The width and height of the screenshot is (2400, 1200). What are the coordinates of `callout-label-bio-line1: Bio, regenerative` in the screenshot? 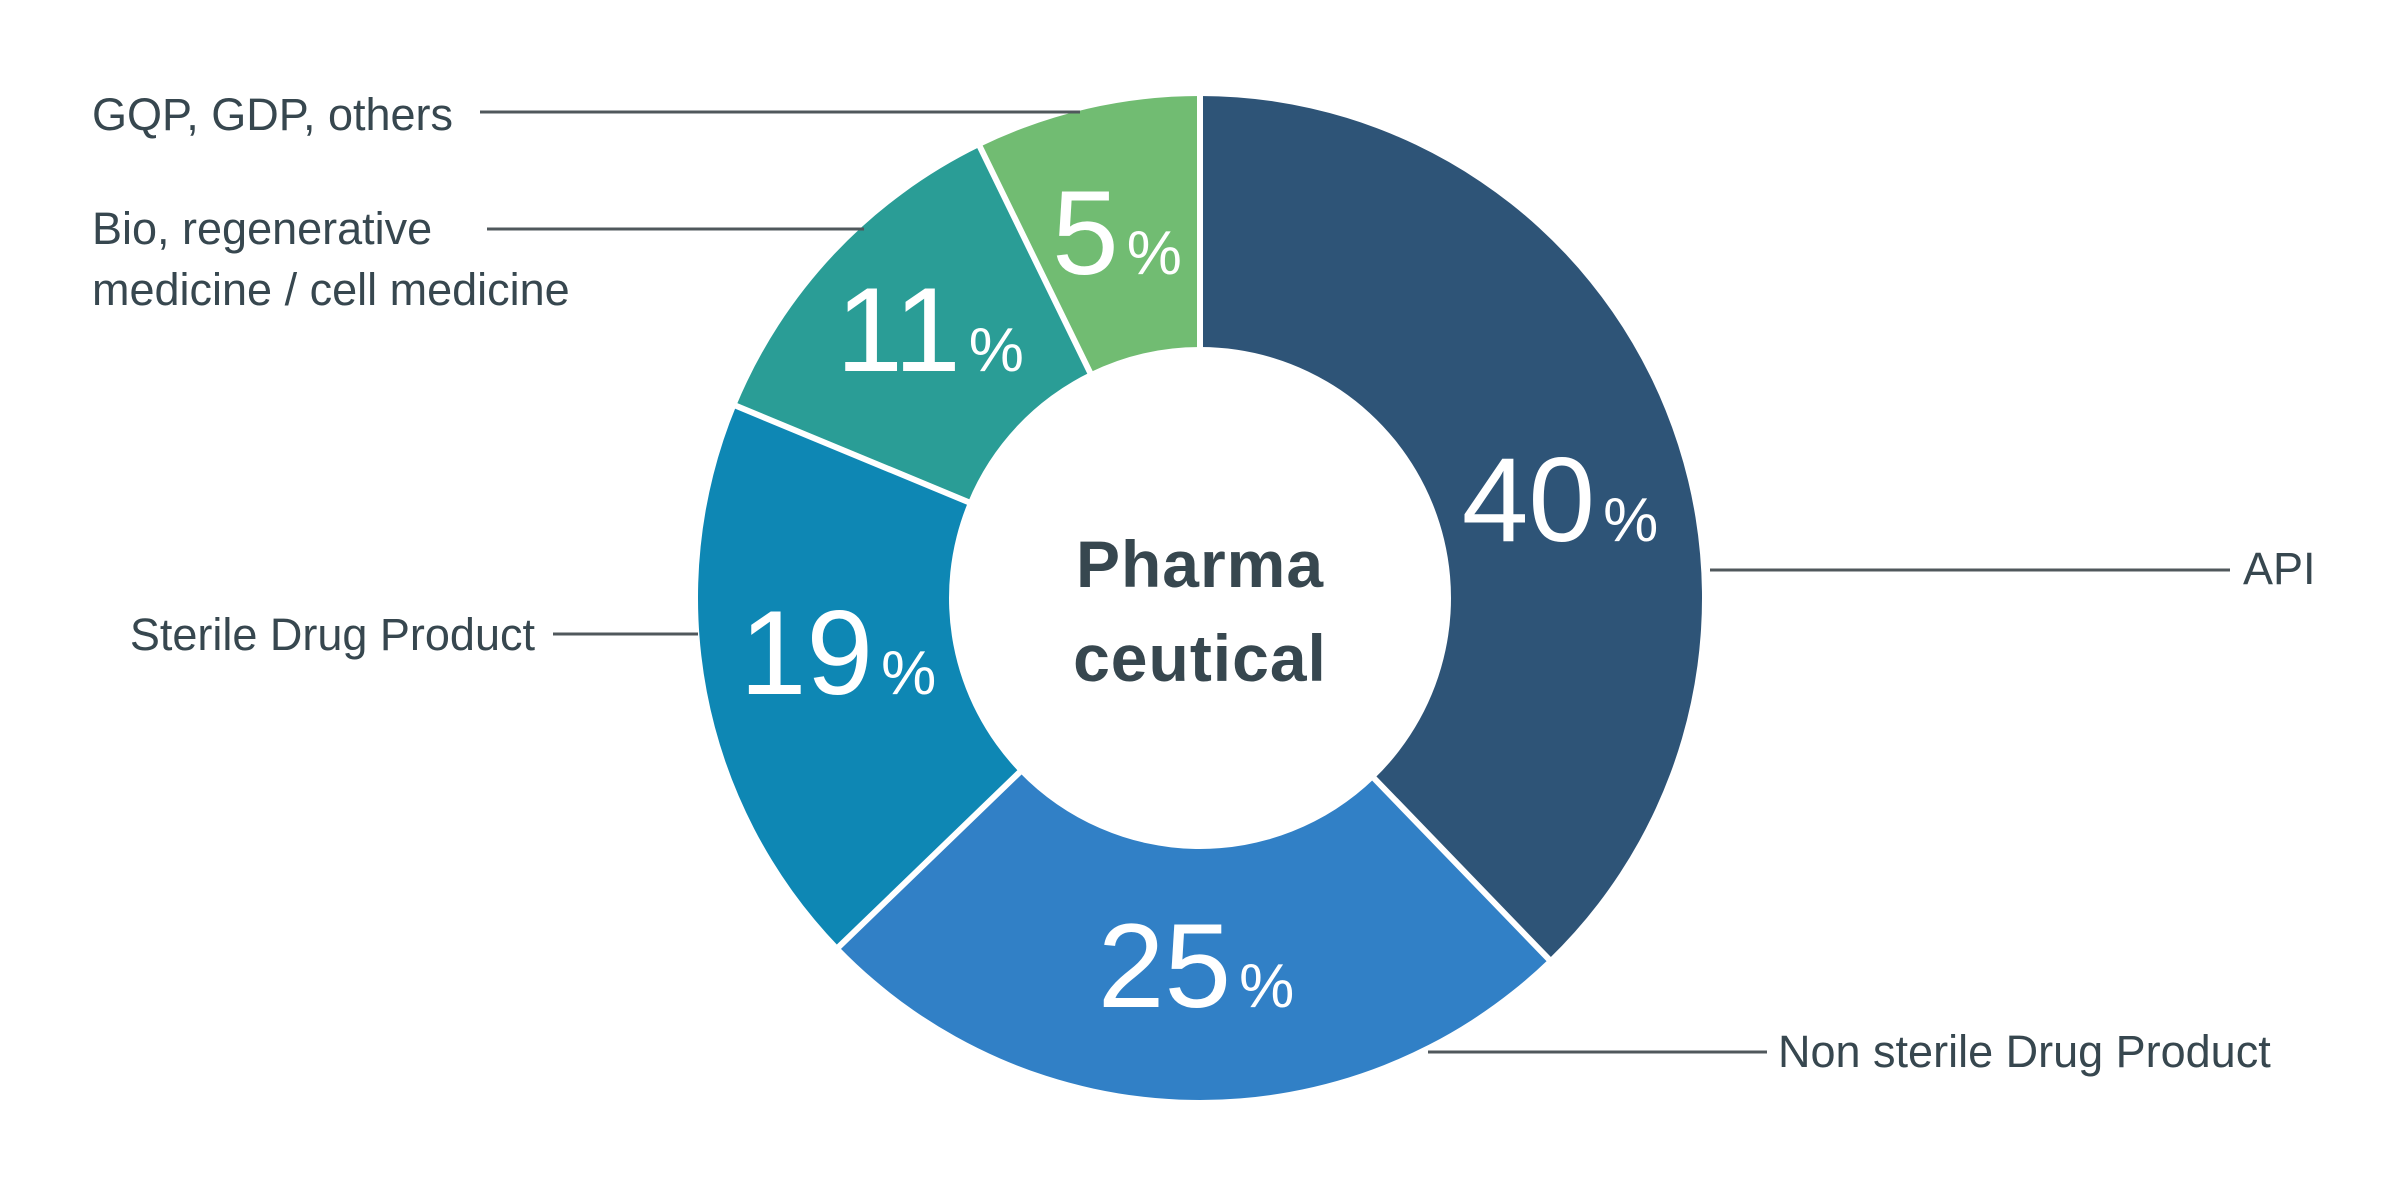 It's located at (262, 228).